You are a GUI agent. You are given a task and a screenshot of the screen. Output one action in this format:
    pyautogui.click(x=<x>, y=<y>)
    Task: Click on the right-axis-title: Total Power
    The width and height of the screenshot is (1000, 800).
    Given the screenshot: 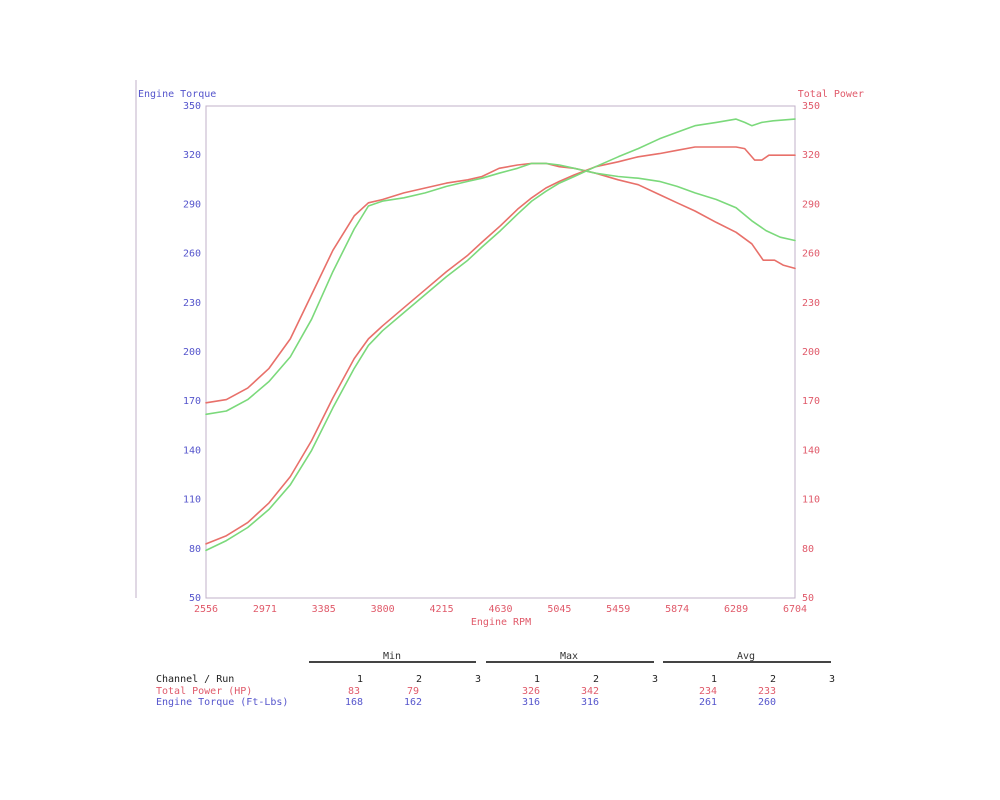 What is the action you would take?
    pyautogui.click(x=831, y=94)
    